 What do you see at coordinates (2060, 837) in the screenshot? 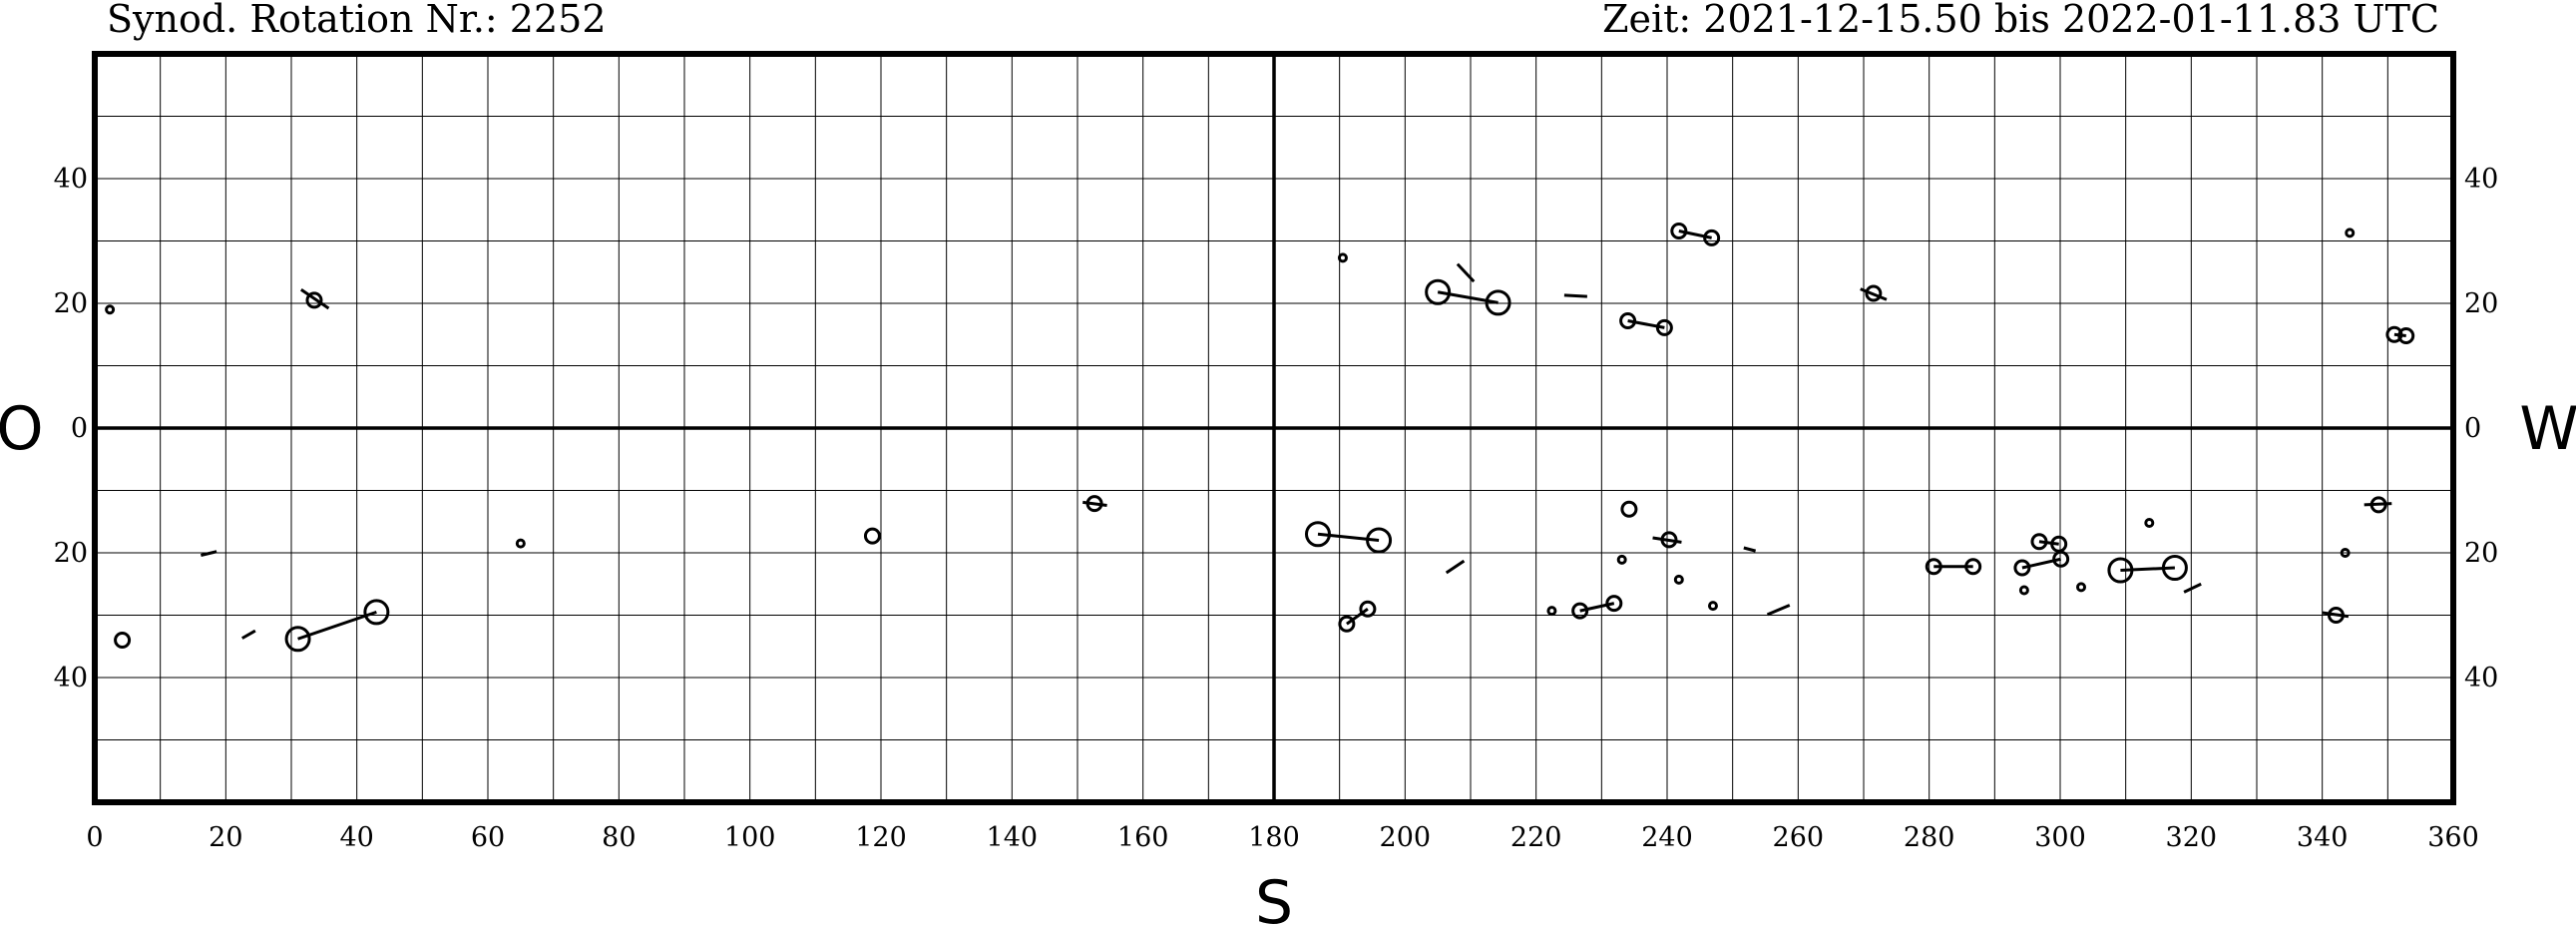
I see `x-tick-label: 300` at bounding box center [2060, 837].